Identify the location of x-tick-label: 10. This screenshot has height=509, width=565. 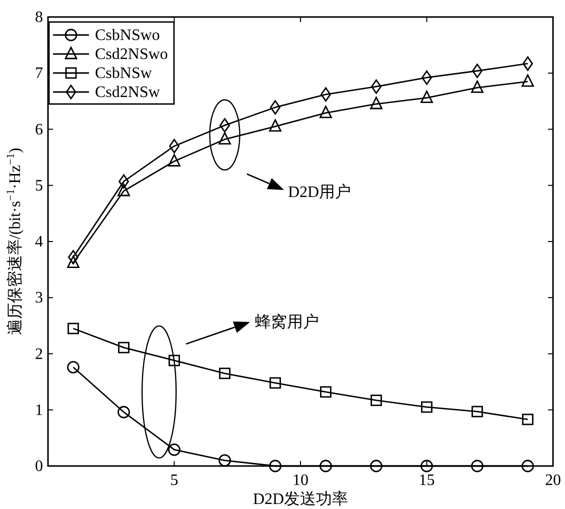
(300, 480).